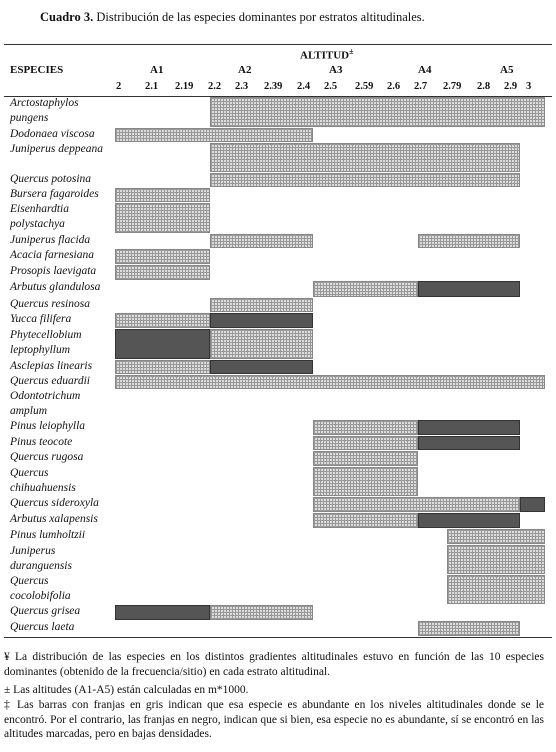 The width and height of the screenshot is (556, 752). What do you see at coordinates (51, 366) in the screenshot?
I see `species-name: Asclepias linearis` at bounding box center [51, 366].